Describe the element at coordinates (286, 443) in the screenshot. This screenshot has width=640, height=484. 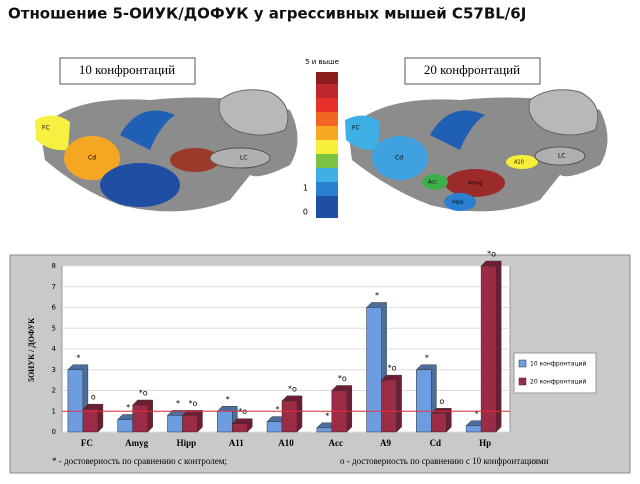
I see `x-tick-label: A10` at that location.